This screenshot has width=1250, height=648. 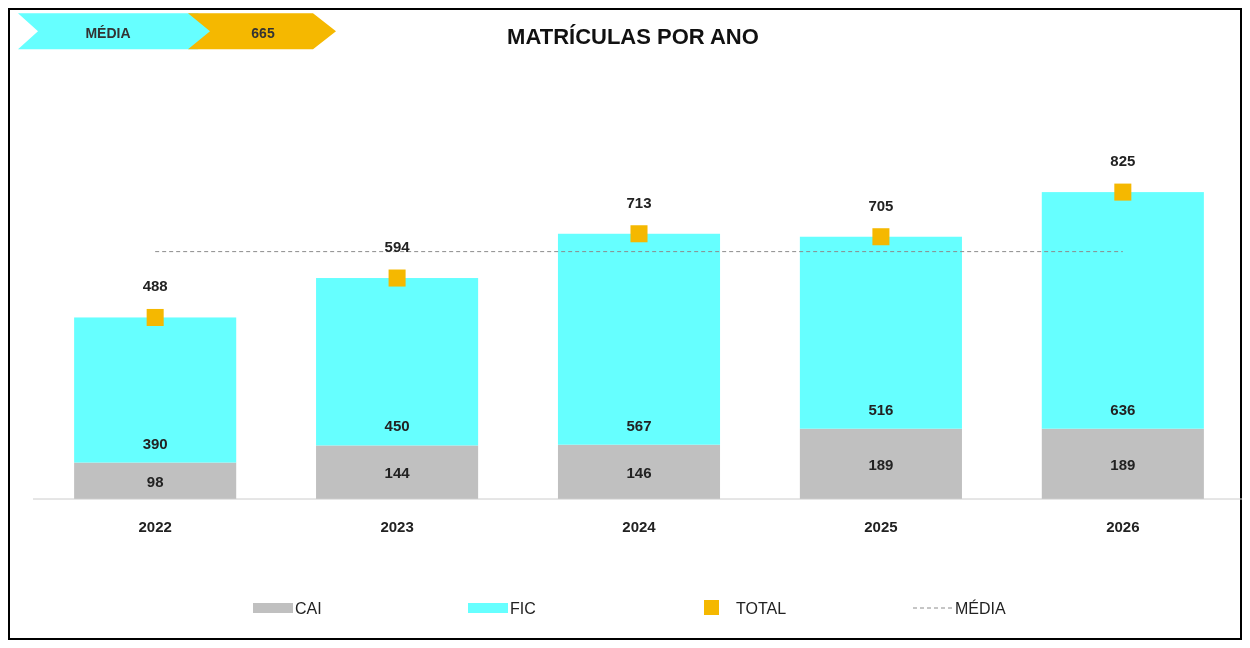 What do you see at coordinates (639, 472) in the screenshot?
I see `data-label: 146` at bounding box center [639, 472].